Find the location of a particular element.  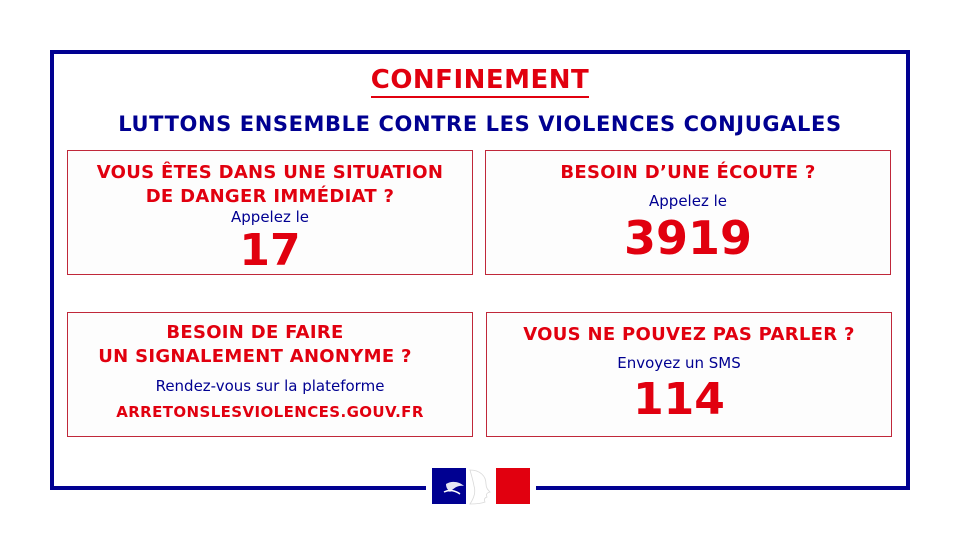

report-heading: BESOIN DE FAIRE UN SIGNALEMENT ANONYME ? is located at coordinates (270, 345).